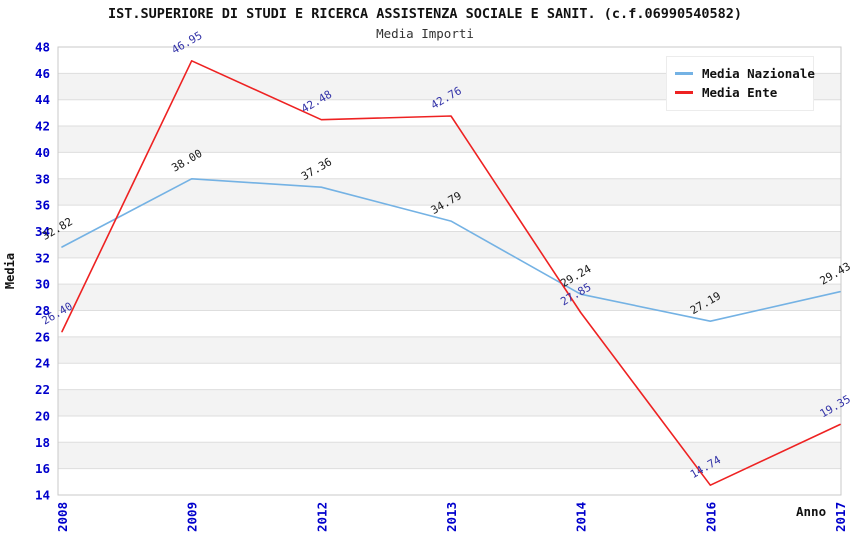 The width and height of the screenshot is (850, 550). Describe the element at coordinates (42, 231) in the screenshot. I see `y-tick-label: 34` at that location.